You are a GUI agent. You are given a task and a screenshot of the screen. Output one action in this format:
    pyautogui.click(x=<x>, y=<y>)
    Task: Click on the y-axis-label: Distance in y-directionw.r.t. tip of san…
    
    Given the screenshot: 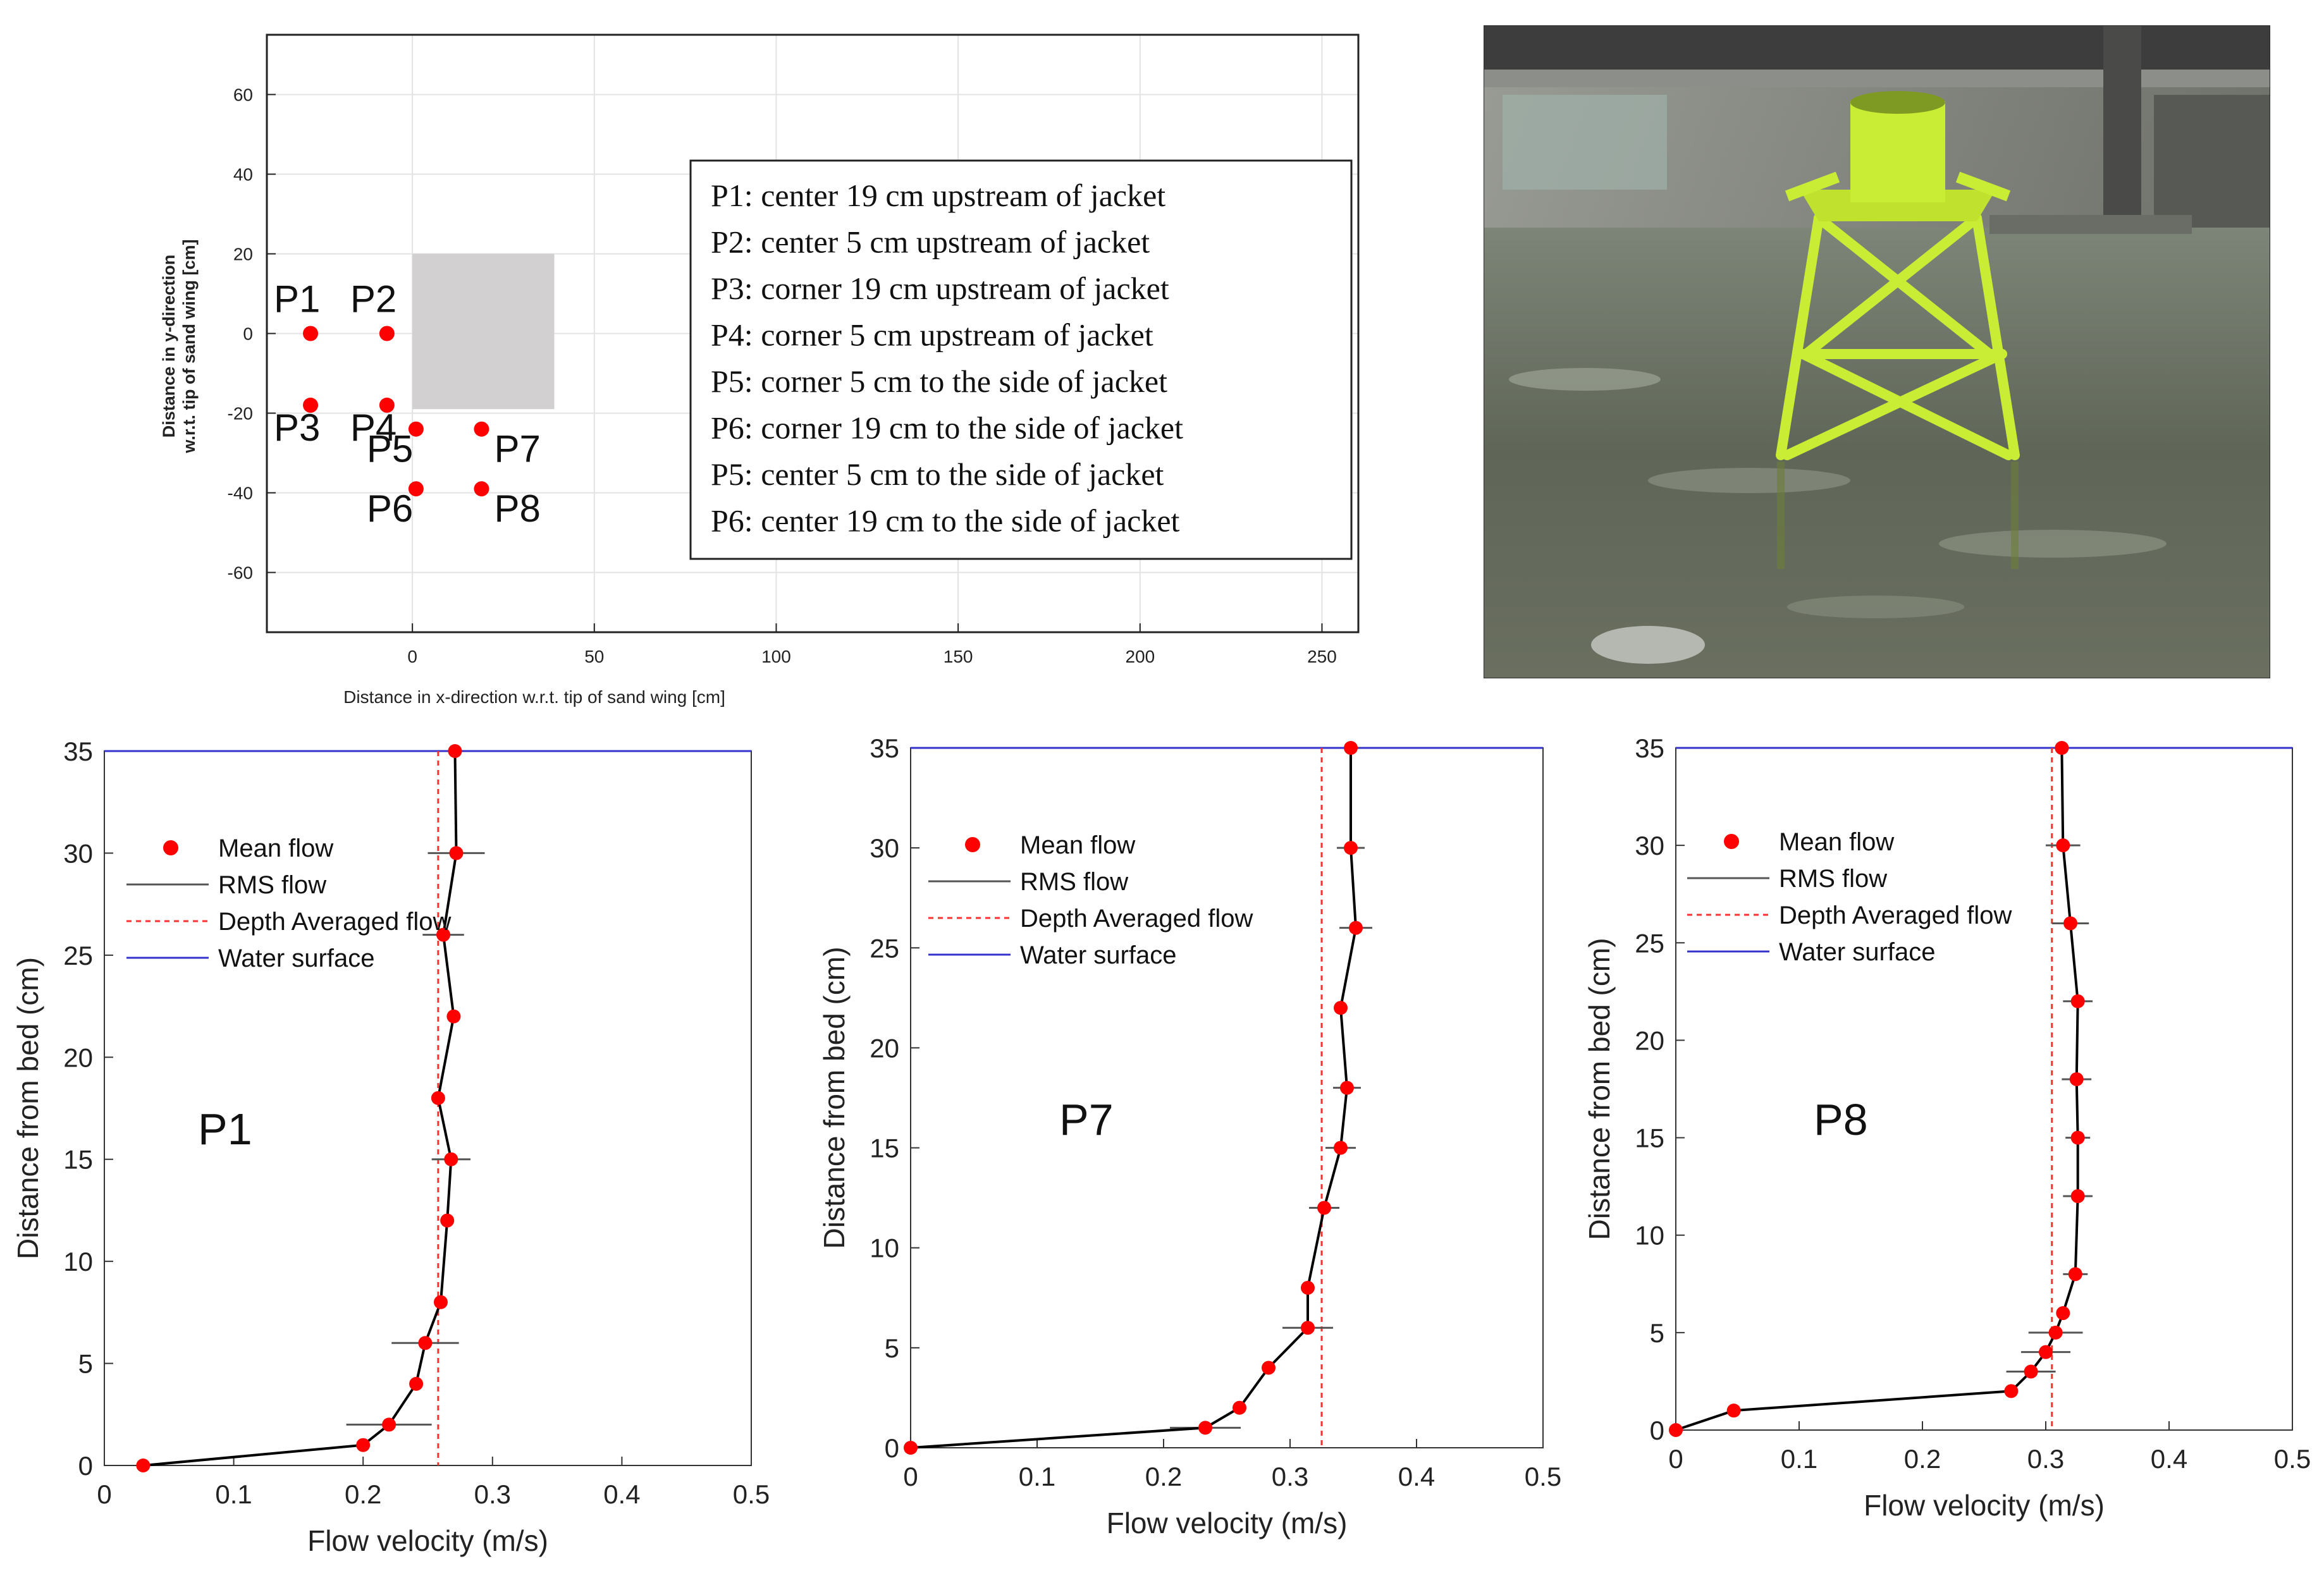 What is the action you would take?
    pyautogui.click(x=179, y=346)
    